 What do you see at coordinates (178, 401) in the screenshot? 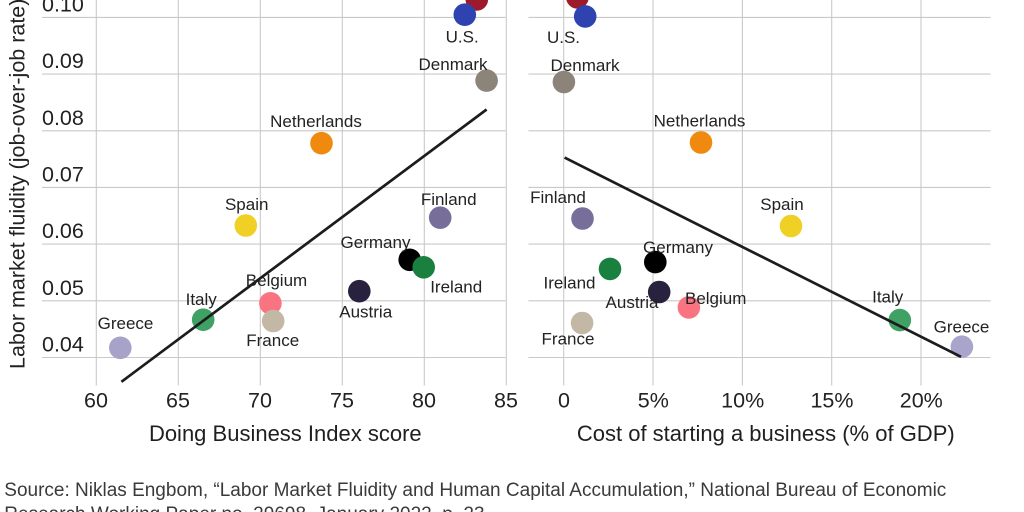
I see `svg-text: 65` at bounding box center [178, 401].